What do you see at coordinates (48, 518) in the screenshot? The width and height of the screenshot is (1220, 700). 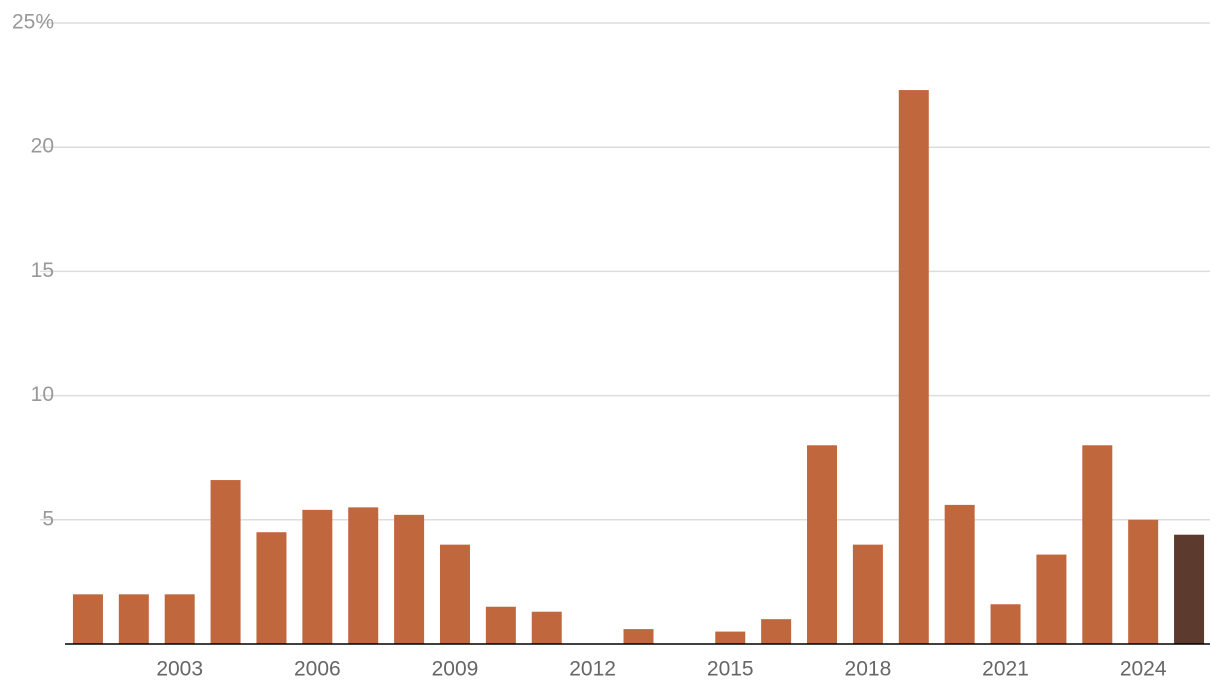 I see `y-tick-label: 5` at bounding box center [48, 518].